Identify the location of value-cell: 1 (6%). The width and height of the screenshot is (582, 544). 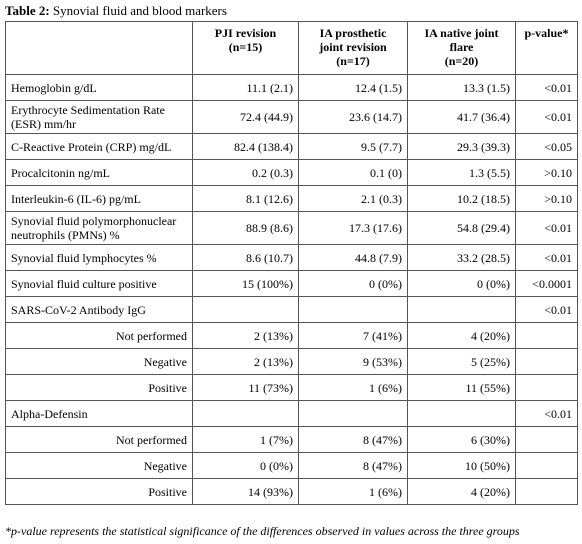
(353, 387).